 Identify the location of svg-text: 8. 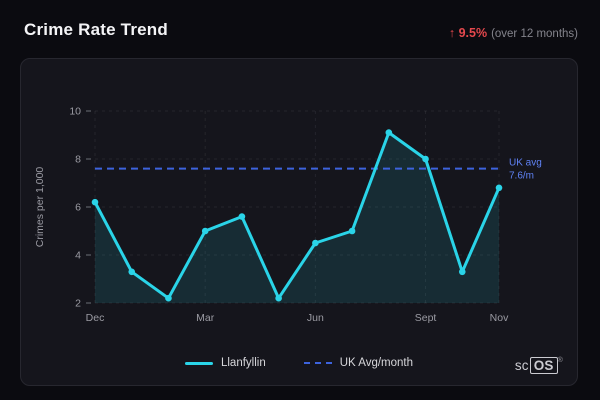
(78, 160).